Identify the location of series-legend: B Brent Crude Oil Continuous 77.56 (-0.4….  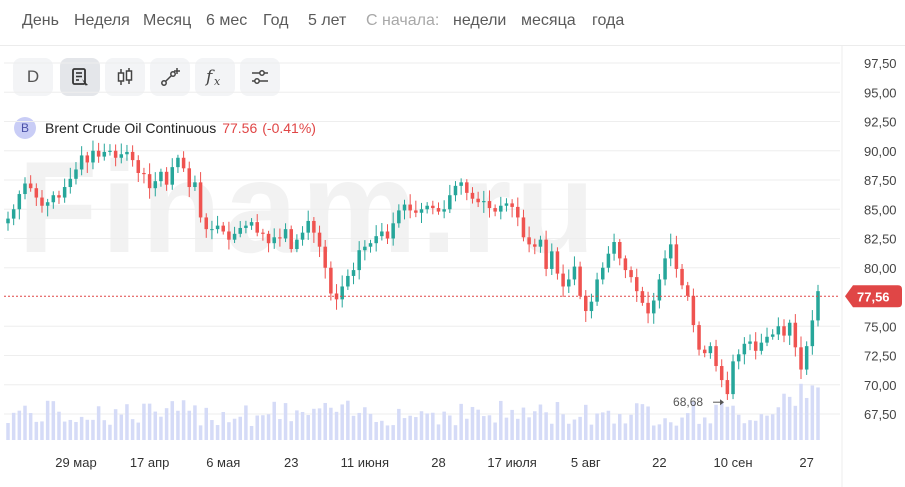
(165, 128).